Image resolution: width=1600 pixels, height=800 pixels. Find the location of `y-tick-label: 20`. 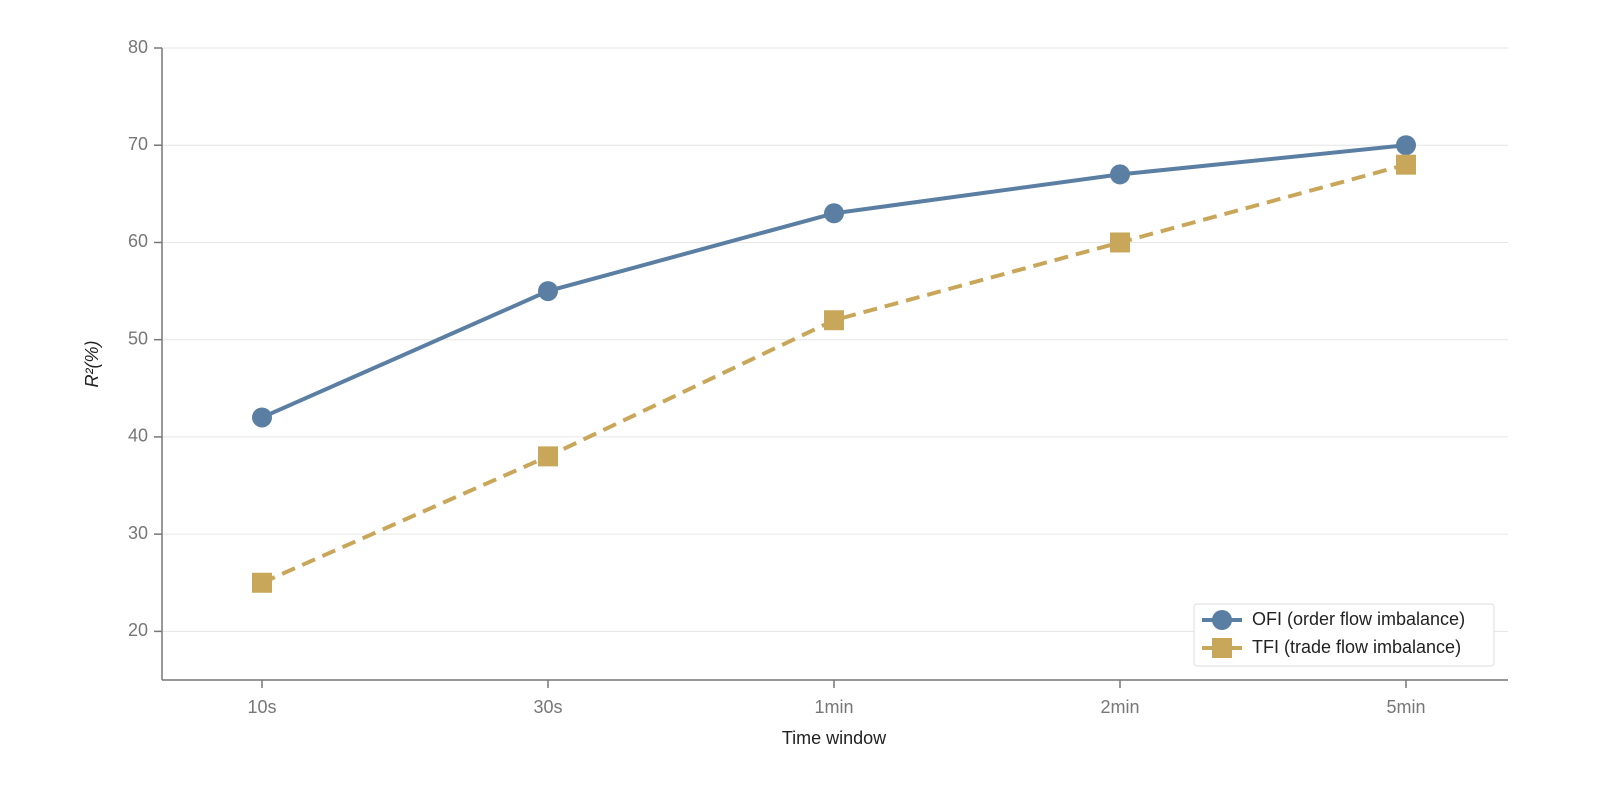

y-tick-label: 20 is located at coordinates (138, 630).